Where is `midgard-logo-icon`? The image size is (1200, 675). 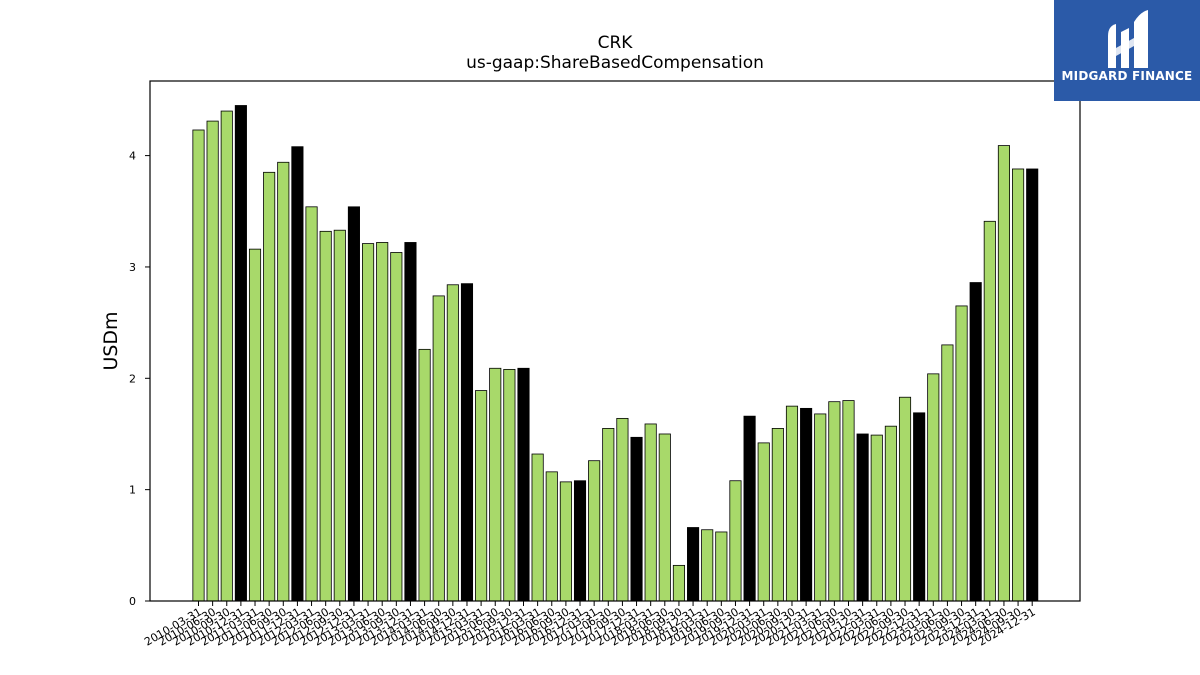 midgard-logo-icon is located at coordinates (1128, 39).